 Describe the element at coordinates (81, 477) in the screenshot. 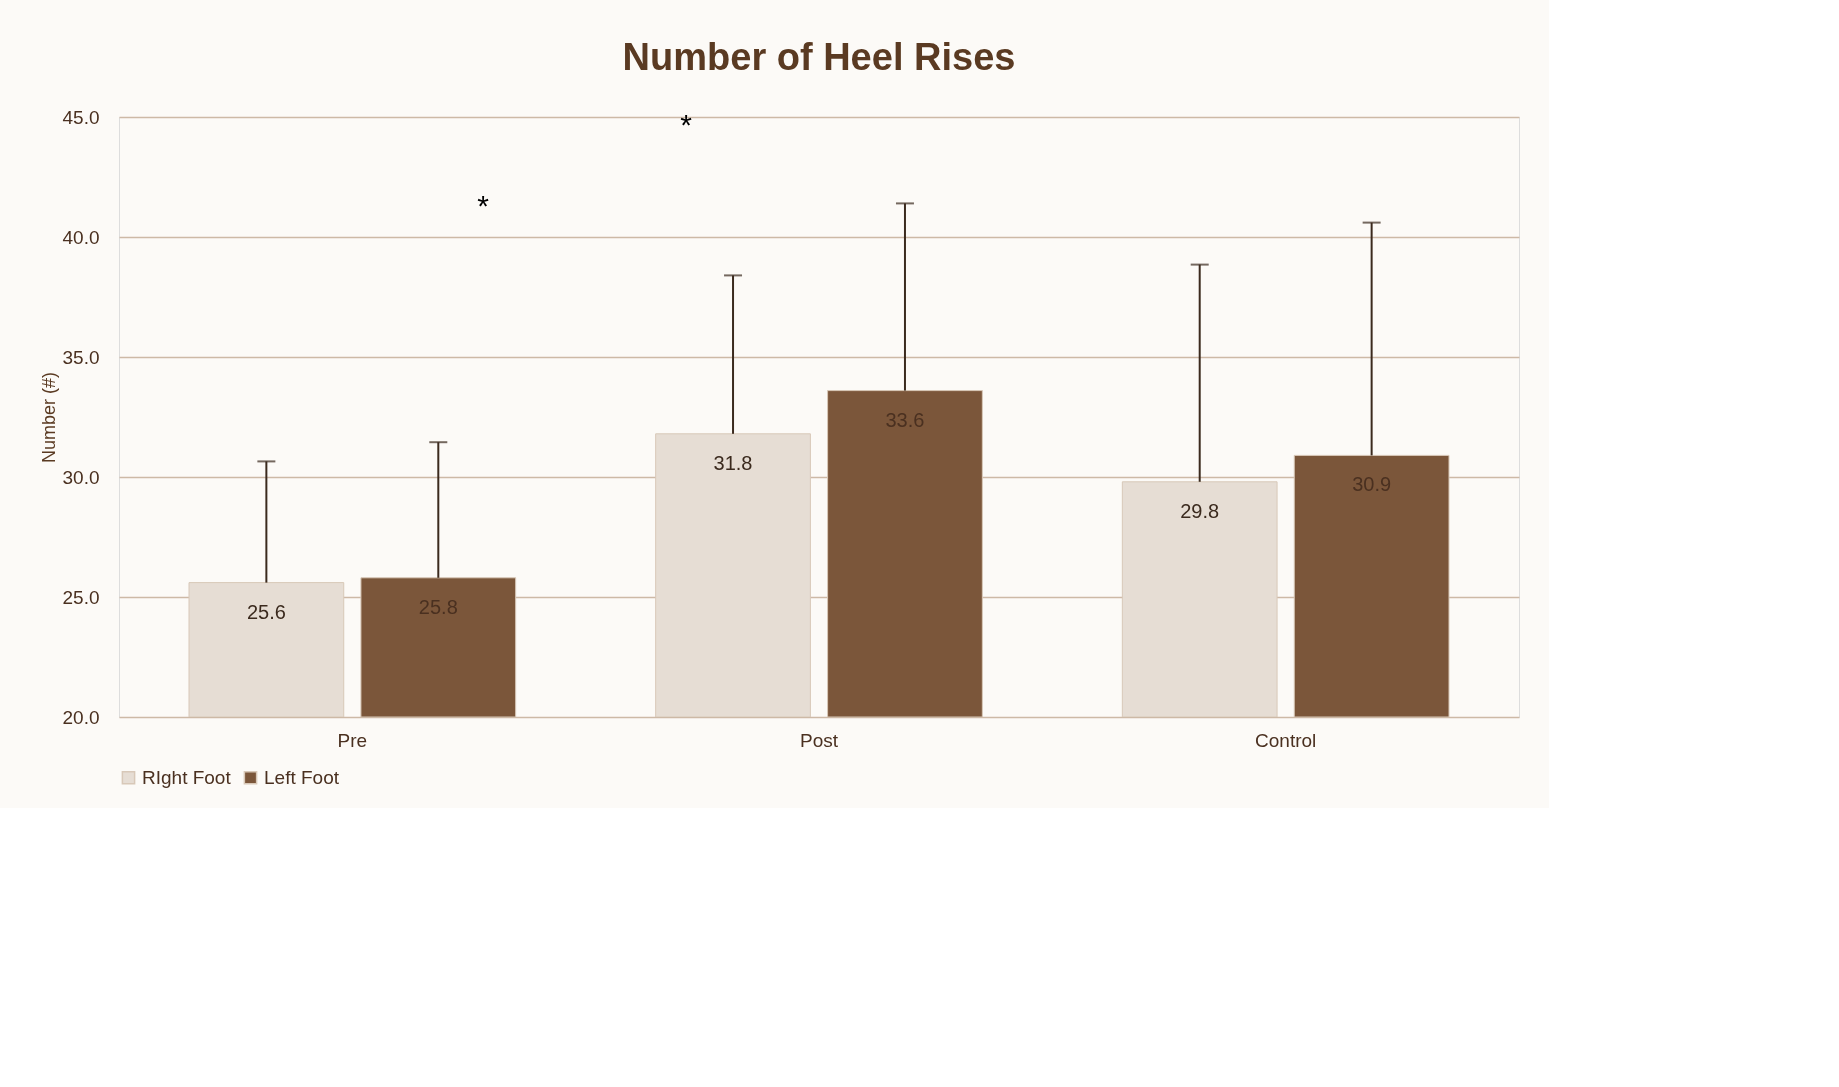

I see `y-tick-label: 30.0` at that location.